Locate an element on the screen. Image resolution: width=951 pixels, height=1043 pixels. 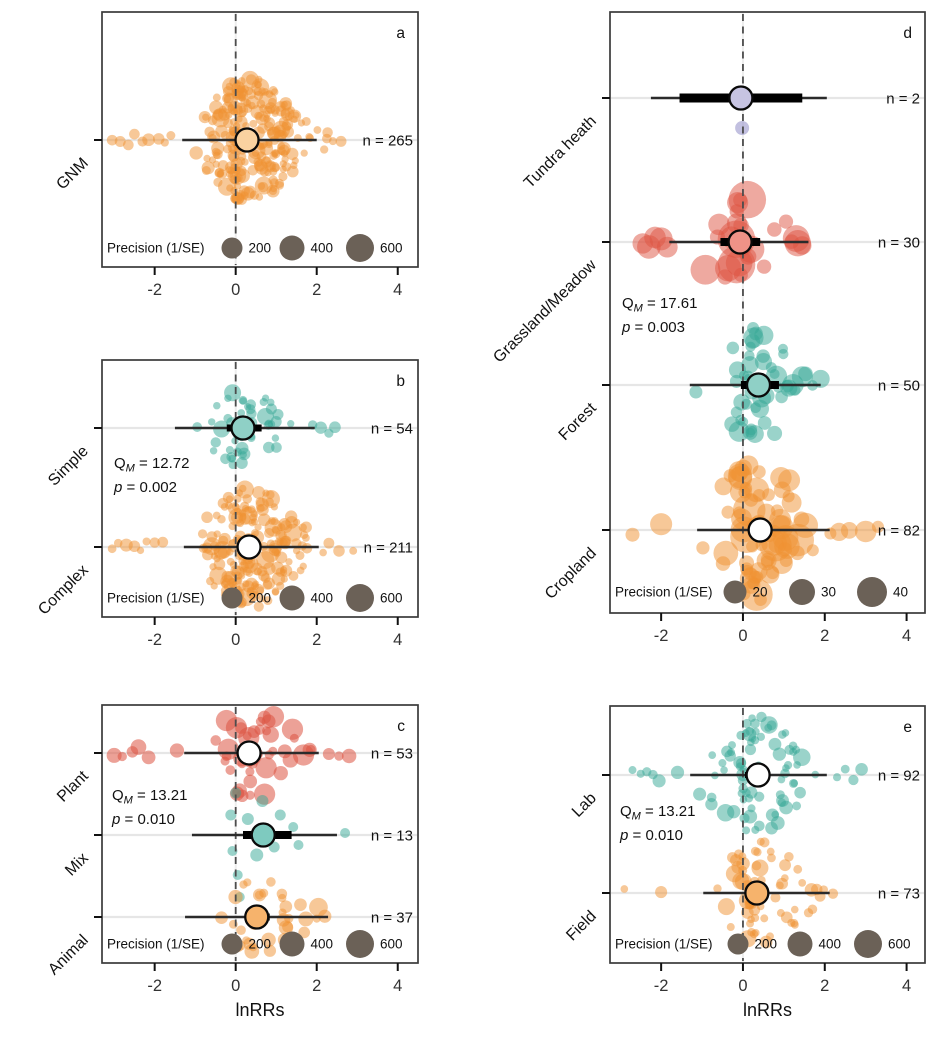
row-label: Simple is located at coordinates (68, 466).